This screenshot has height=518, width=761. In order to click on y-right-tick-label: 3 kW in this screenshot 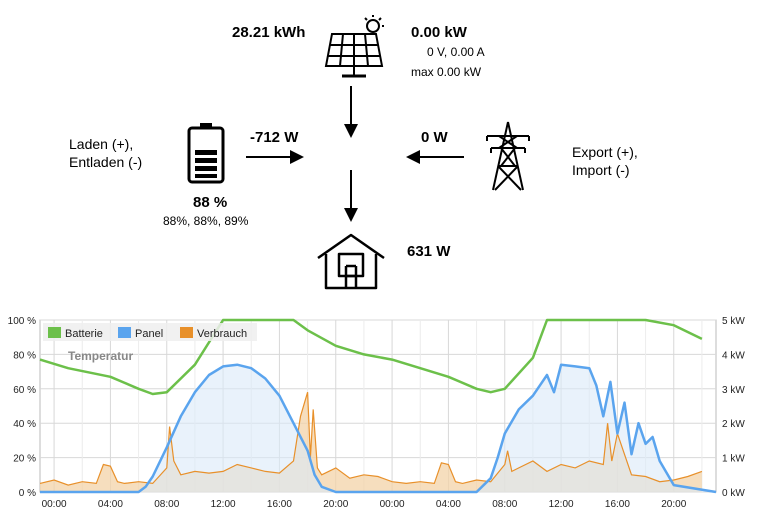, I will do `click(733, 390)`.